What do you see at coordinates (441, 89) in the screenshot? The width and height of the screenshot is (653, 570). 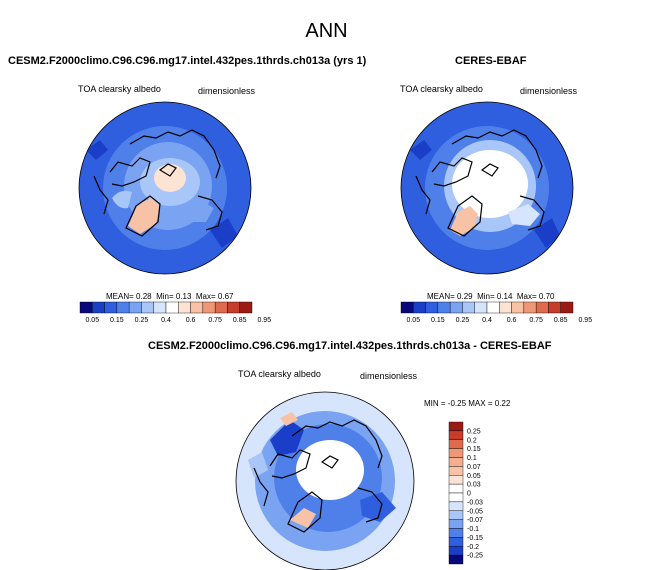 I see `panel2-variable-label: TOA clearsky albedo` at bounding box center [441, 89].